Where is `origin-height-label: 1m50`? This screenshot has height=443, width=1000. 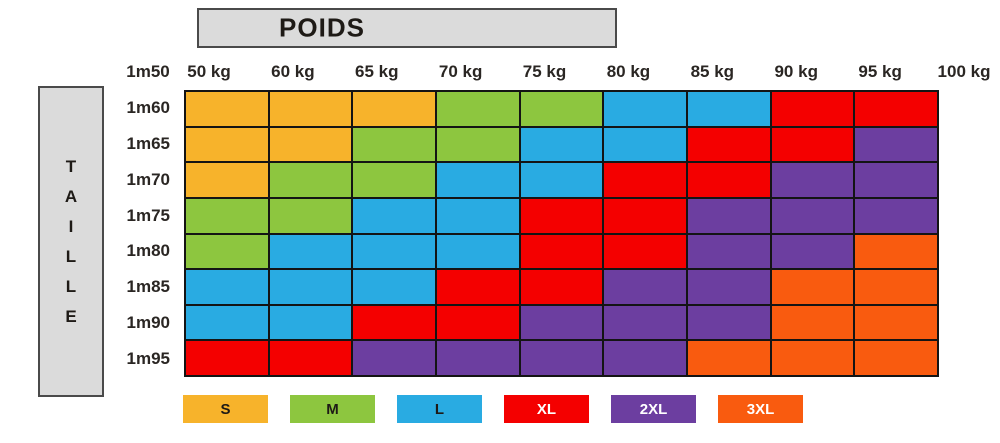 origin-height-label: 1m50 is located at coordinates (148, 71).